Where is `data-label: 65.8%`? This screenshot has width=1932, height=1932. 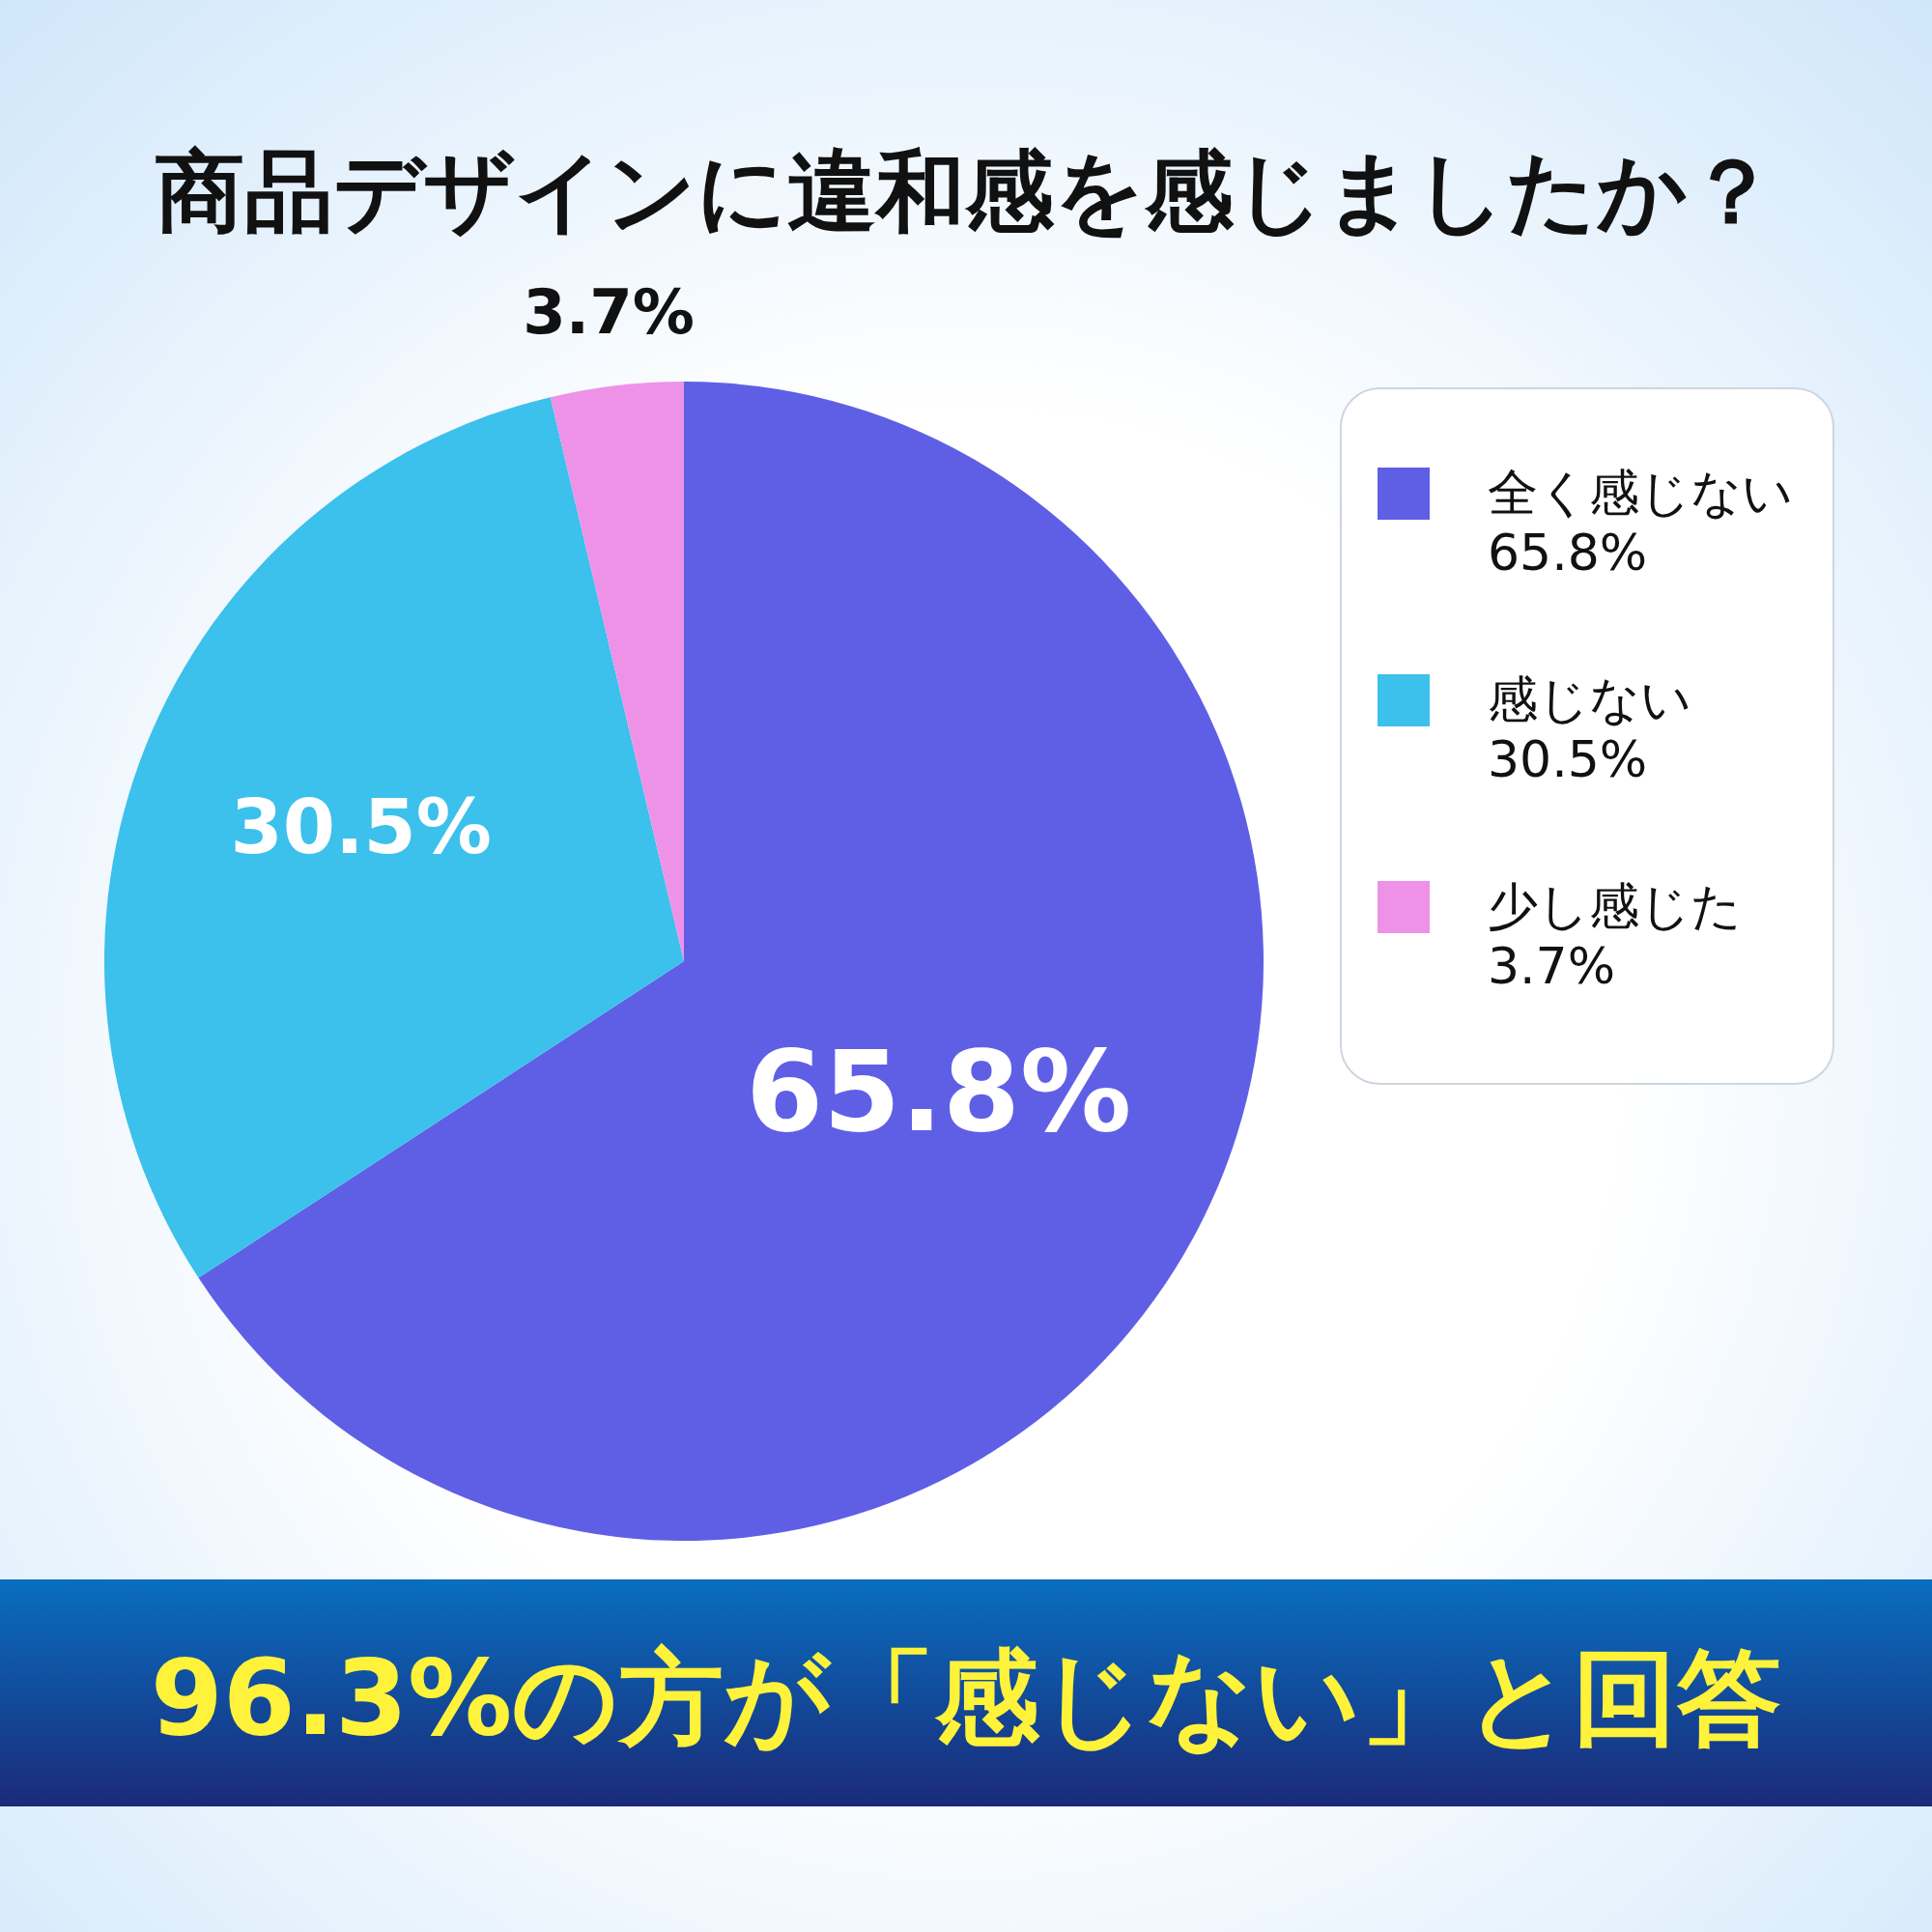
data-label: 65.8% is located at coordinates (939, 1091).